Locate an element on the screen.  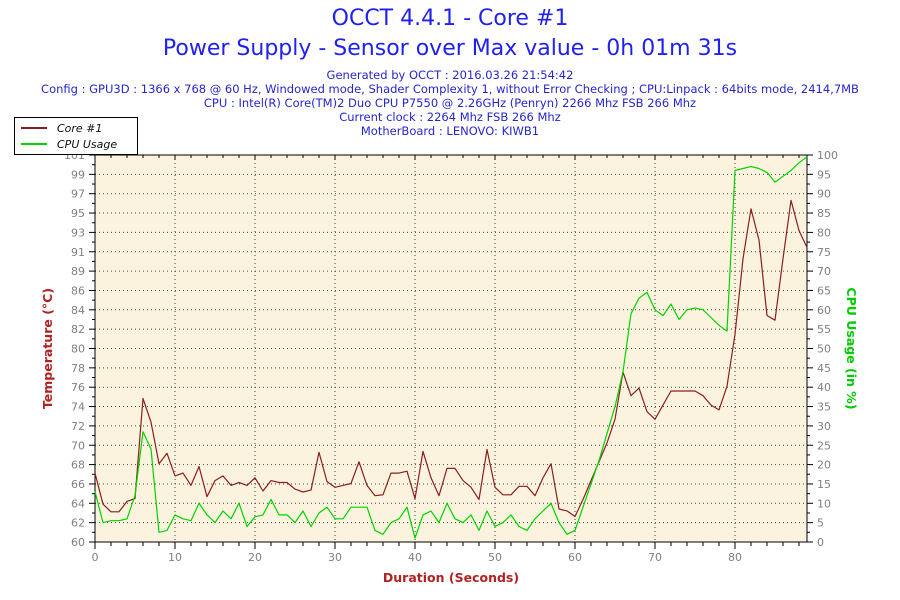
svg-text: 45 is located at coordinates (824, 368).